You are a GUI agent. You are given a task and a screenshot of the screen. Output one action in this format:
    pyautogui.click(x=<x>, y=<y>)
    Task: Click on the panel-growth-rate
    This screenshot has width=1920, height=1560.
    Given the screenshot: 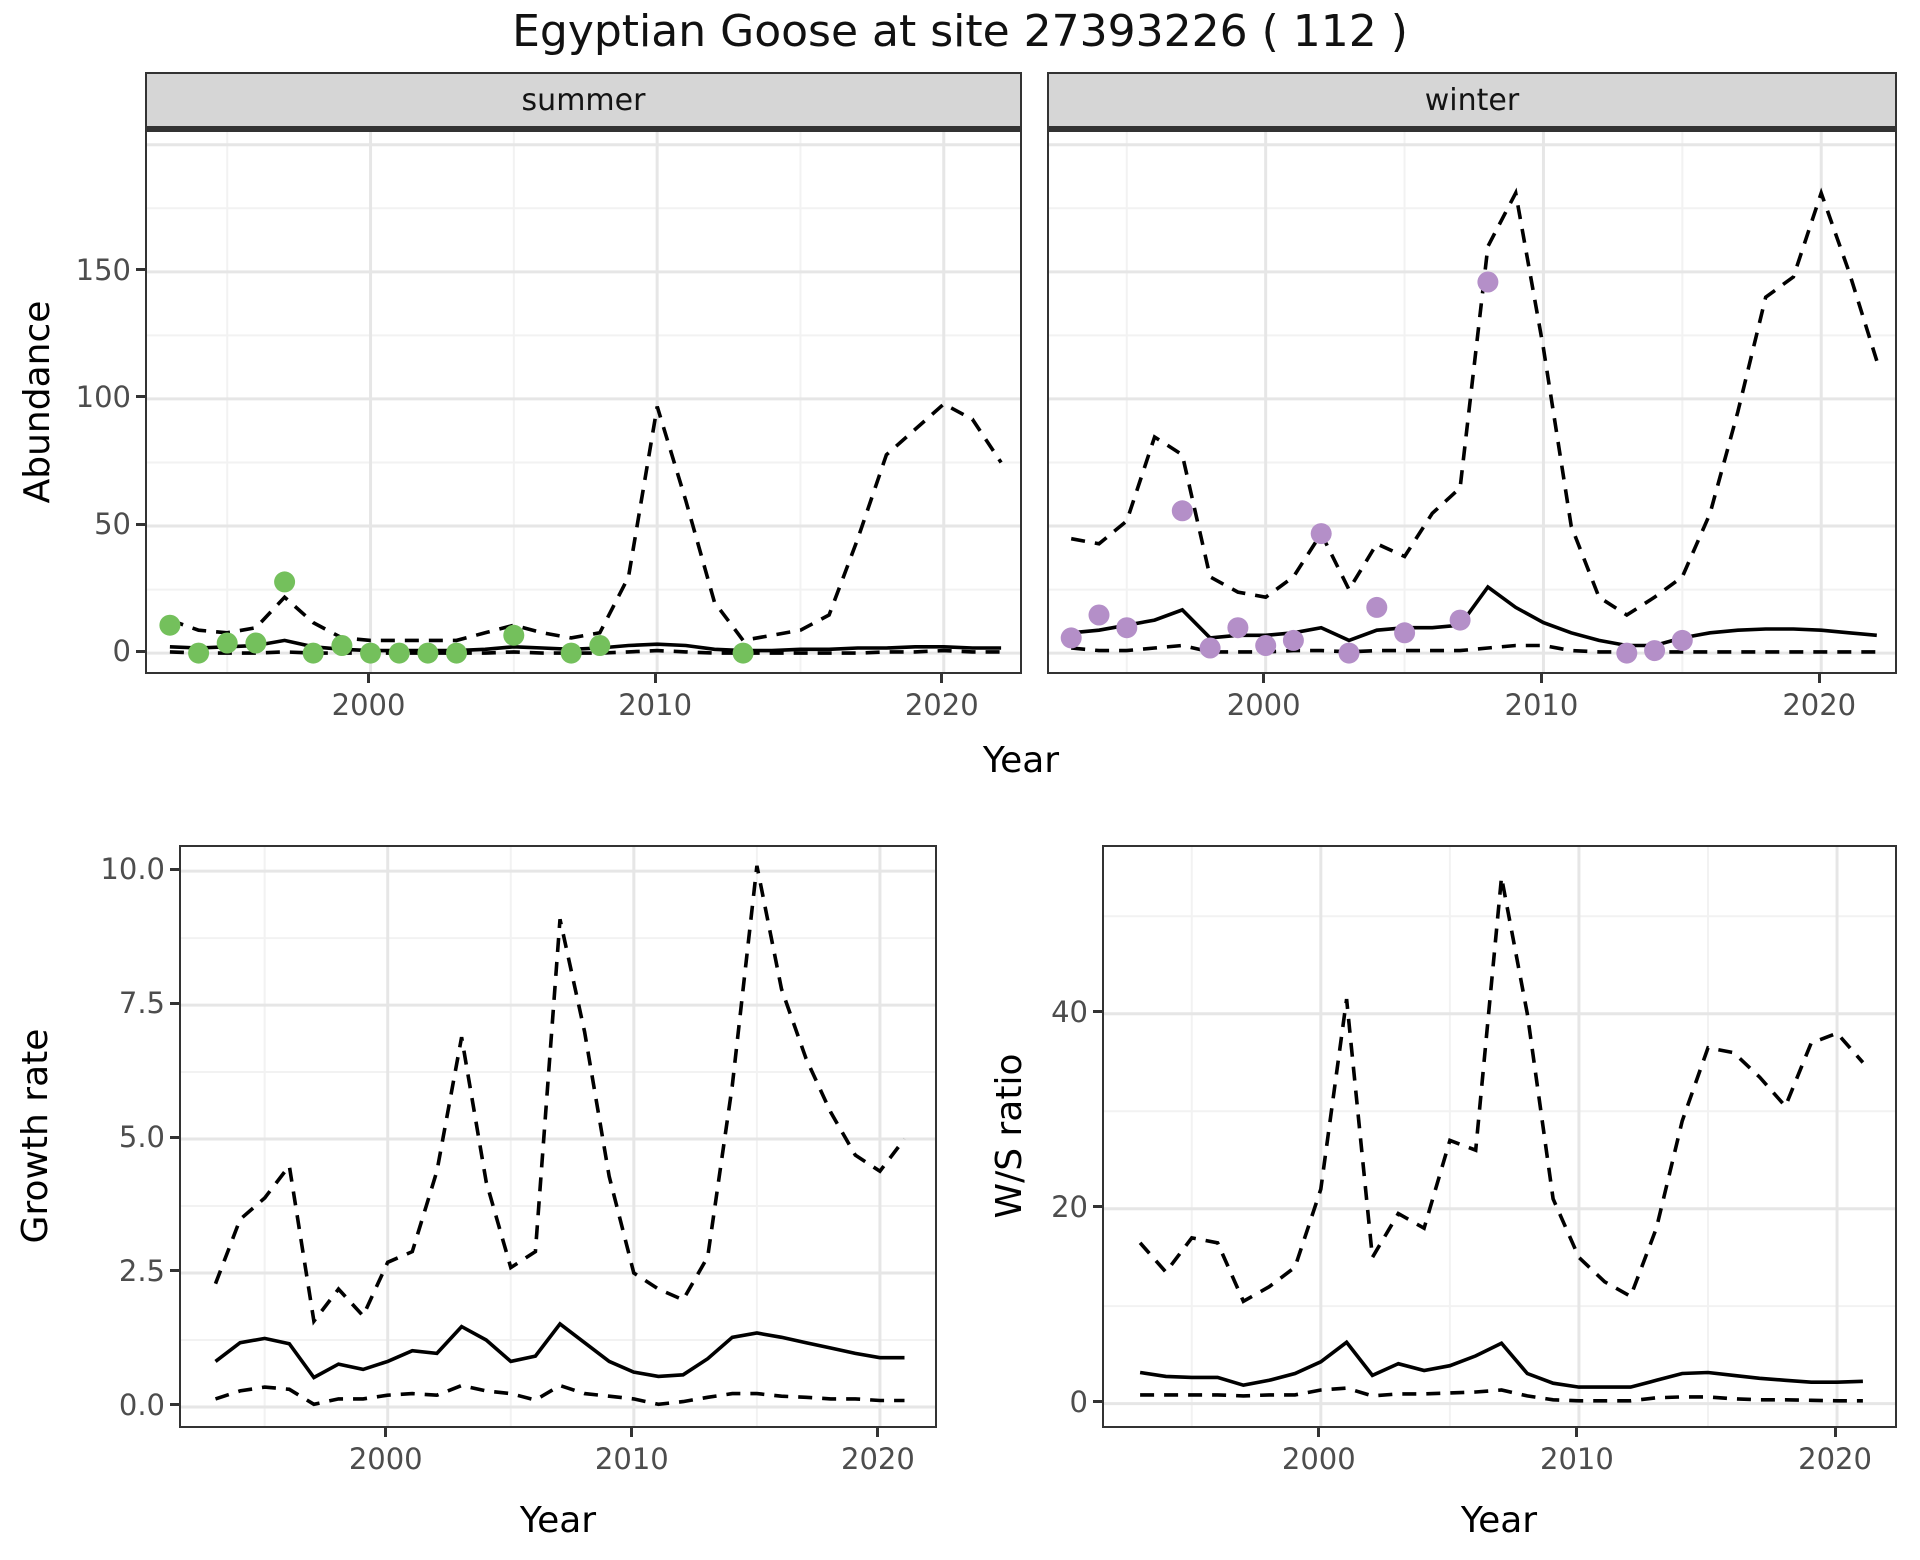 What is the action you would take?
    pyautogui.click(x=558, y=1136)
    